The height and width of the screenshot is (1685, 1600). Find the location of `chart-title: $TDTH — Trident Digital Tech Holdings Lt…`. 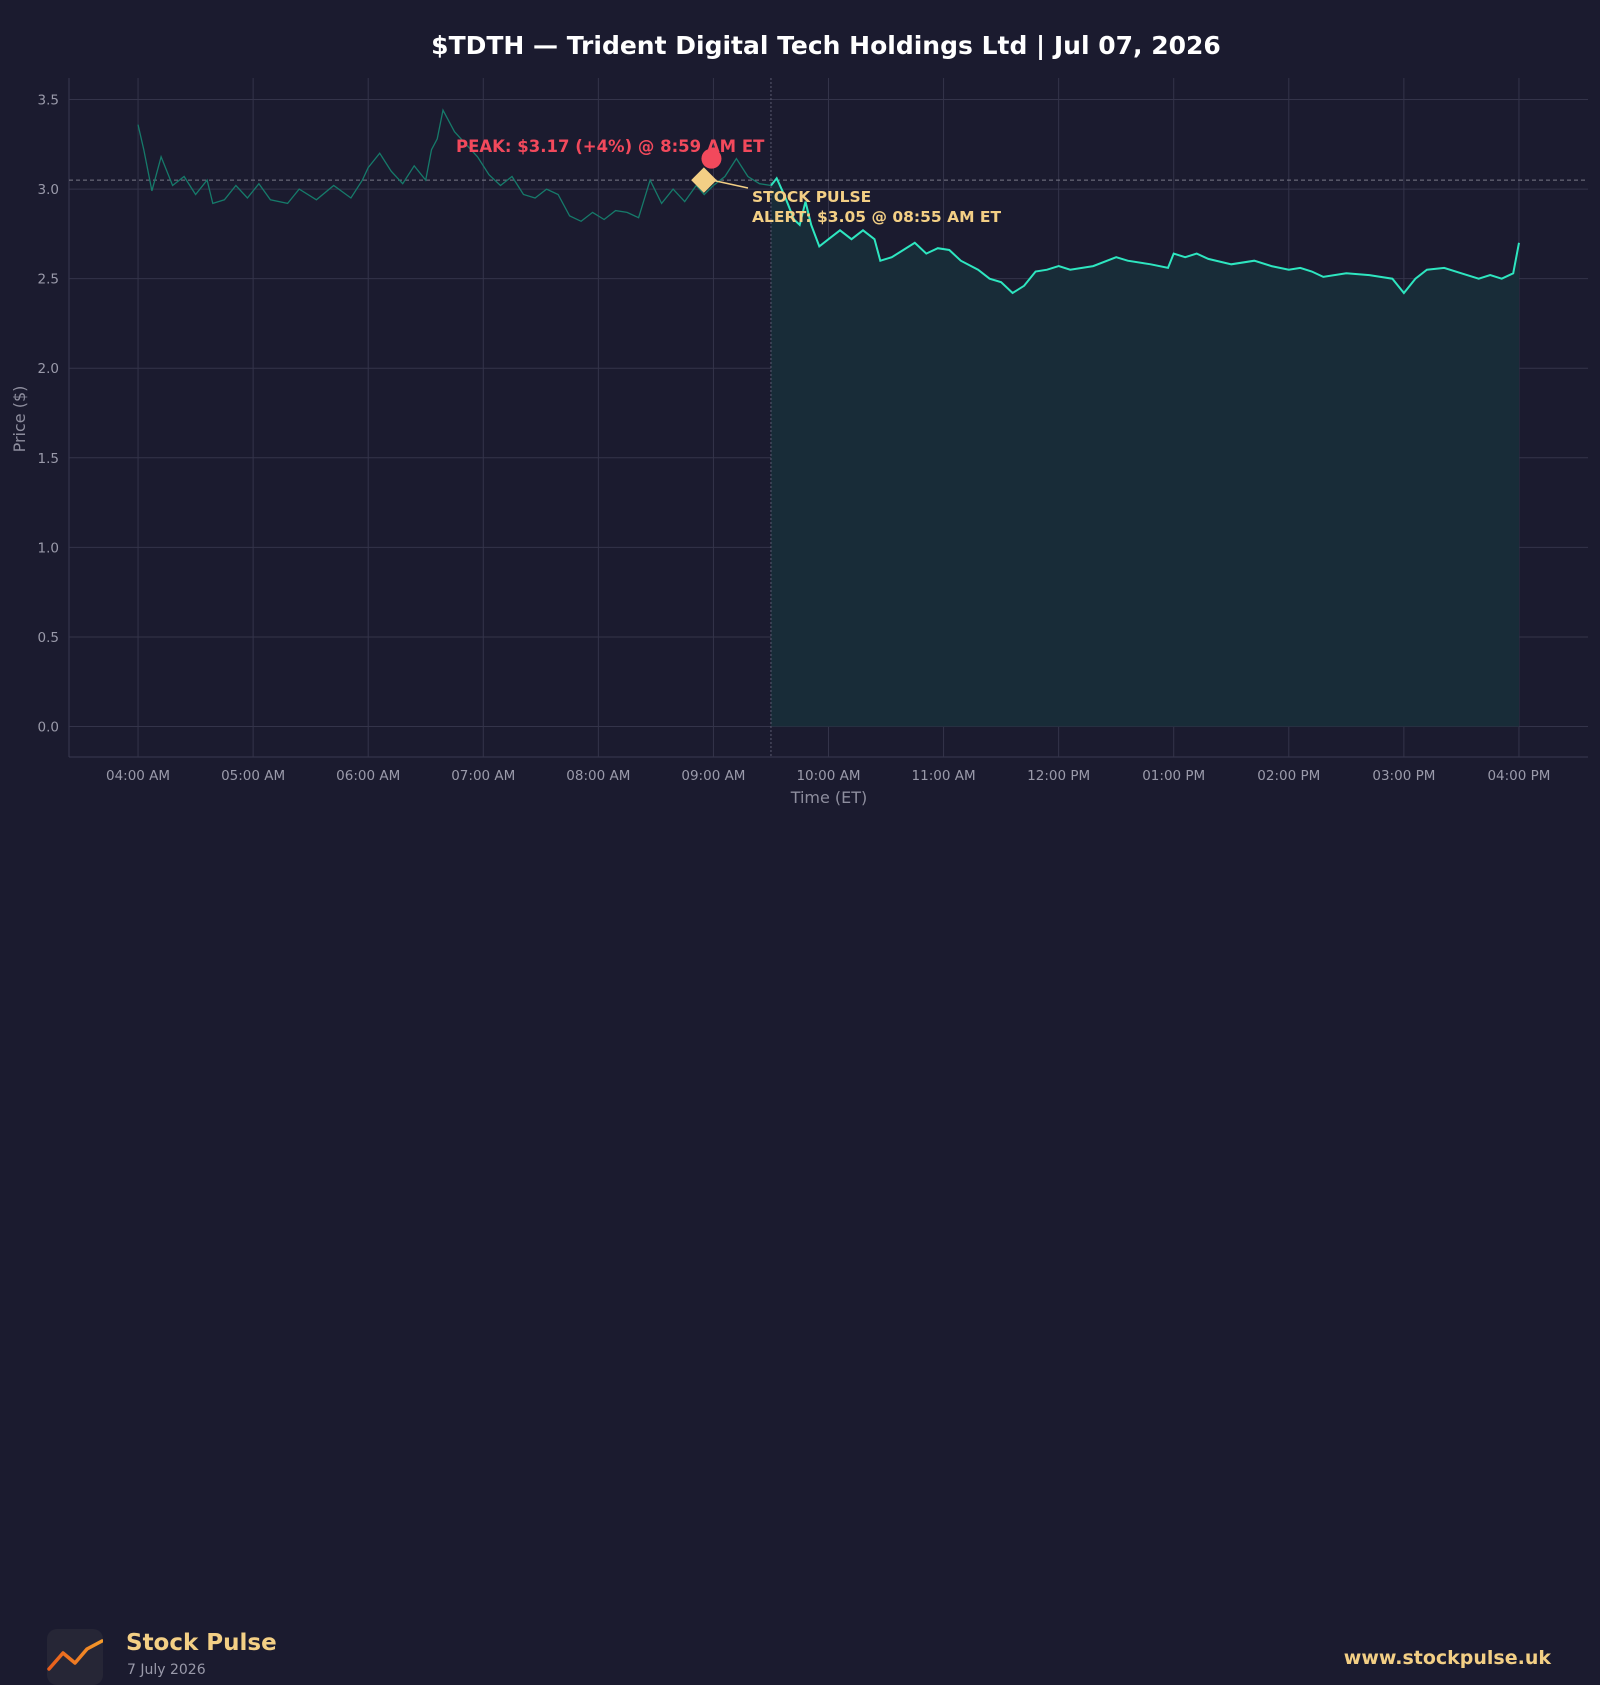

chart-title: $TDTH — Trident Digital Tech Holdings Lt… is located at coordinates (826, 45).